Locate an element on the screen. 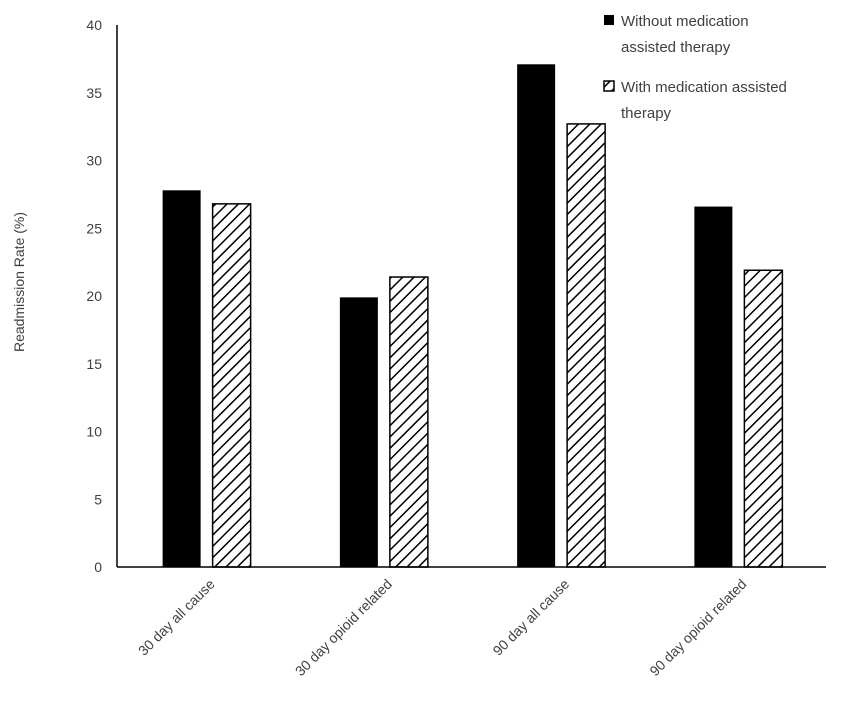 This screenshot has height=709, width=841. y-tick-label: 25 is located at coordinates (94, 228).